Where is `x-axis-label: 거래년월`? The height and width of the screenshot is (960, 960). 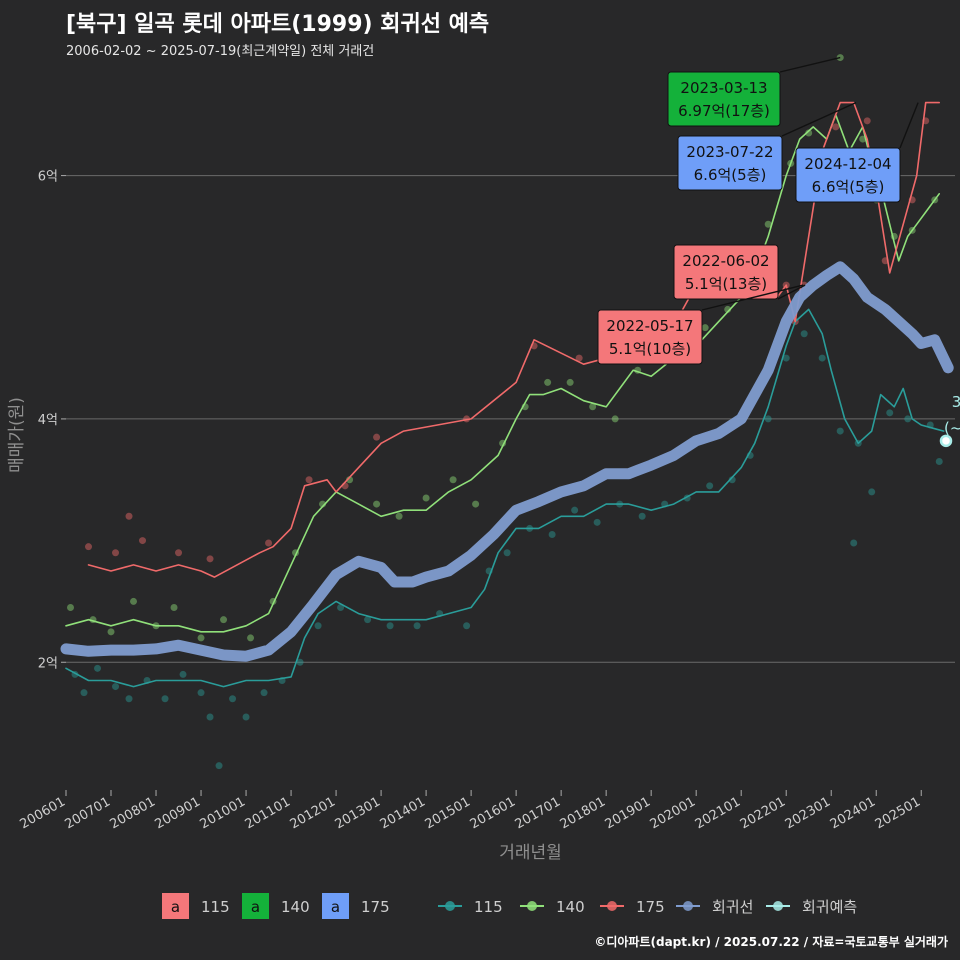
x-axis-label: 거래년월 is located at coordinates (530, 853).